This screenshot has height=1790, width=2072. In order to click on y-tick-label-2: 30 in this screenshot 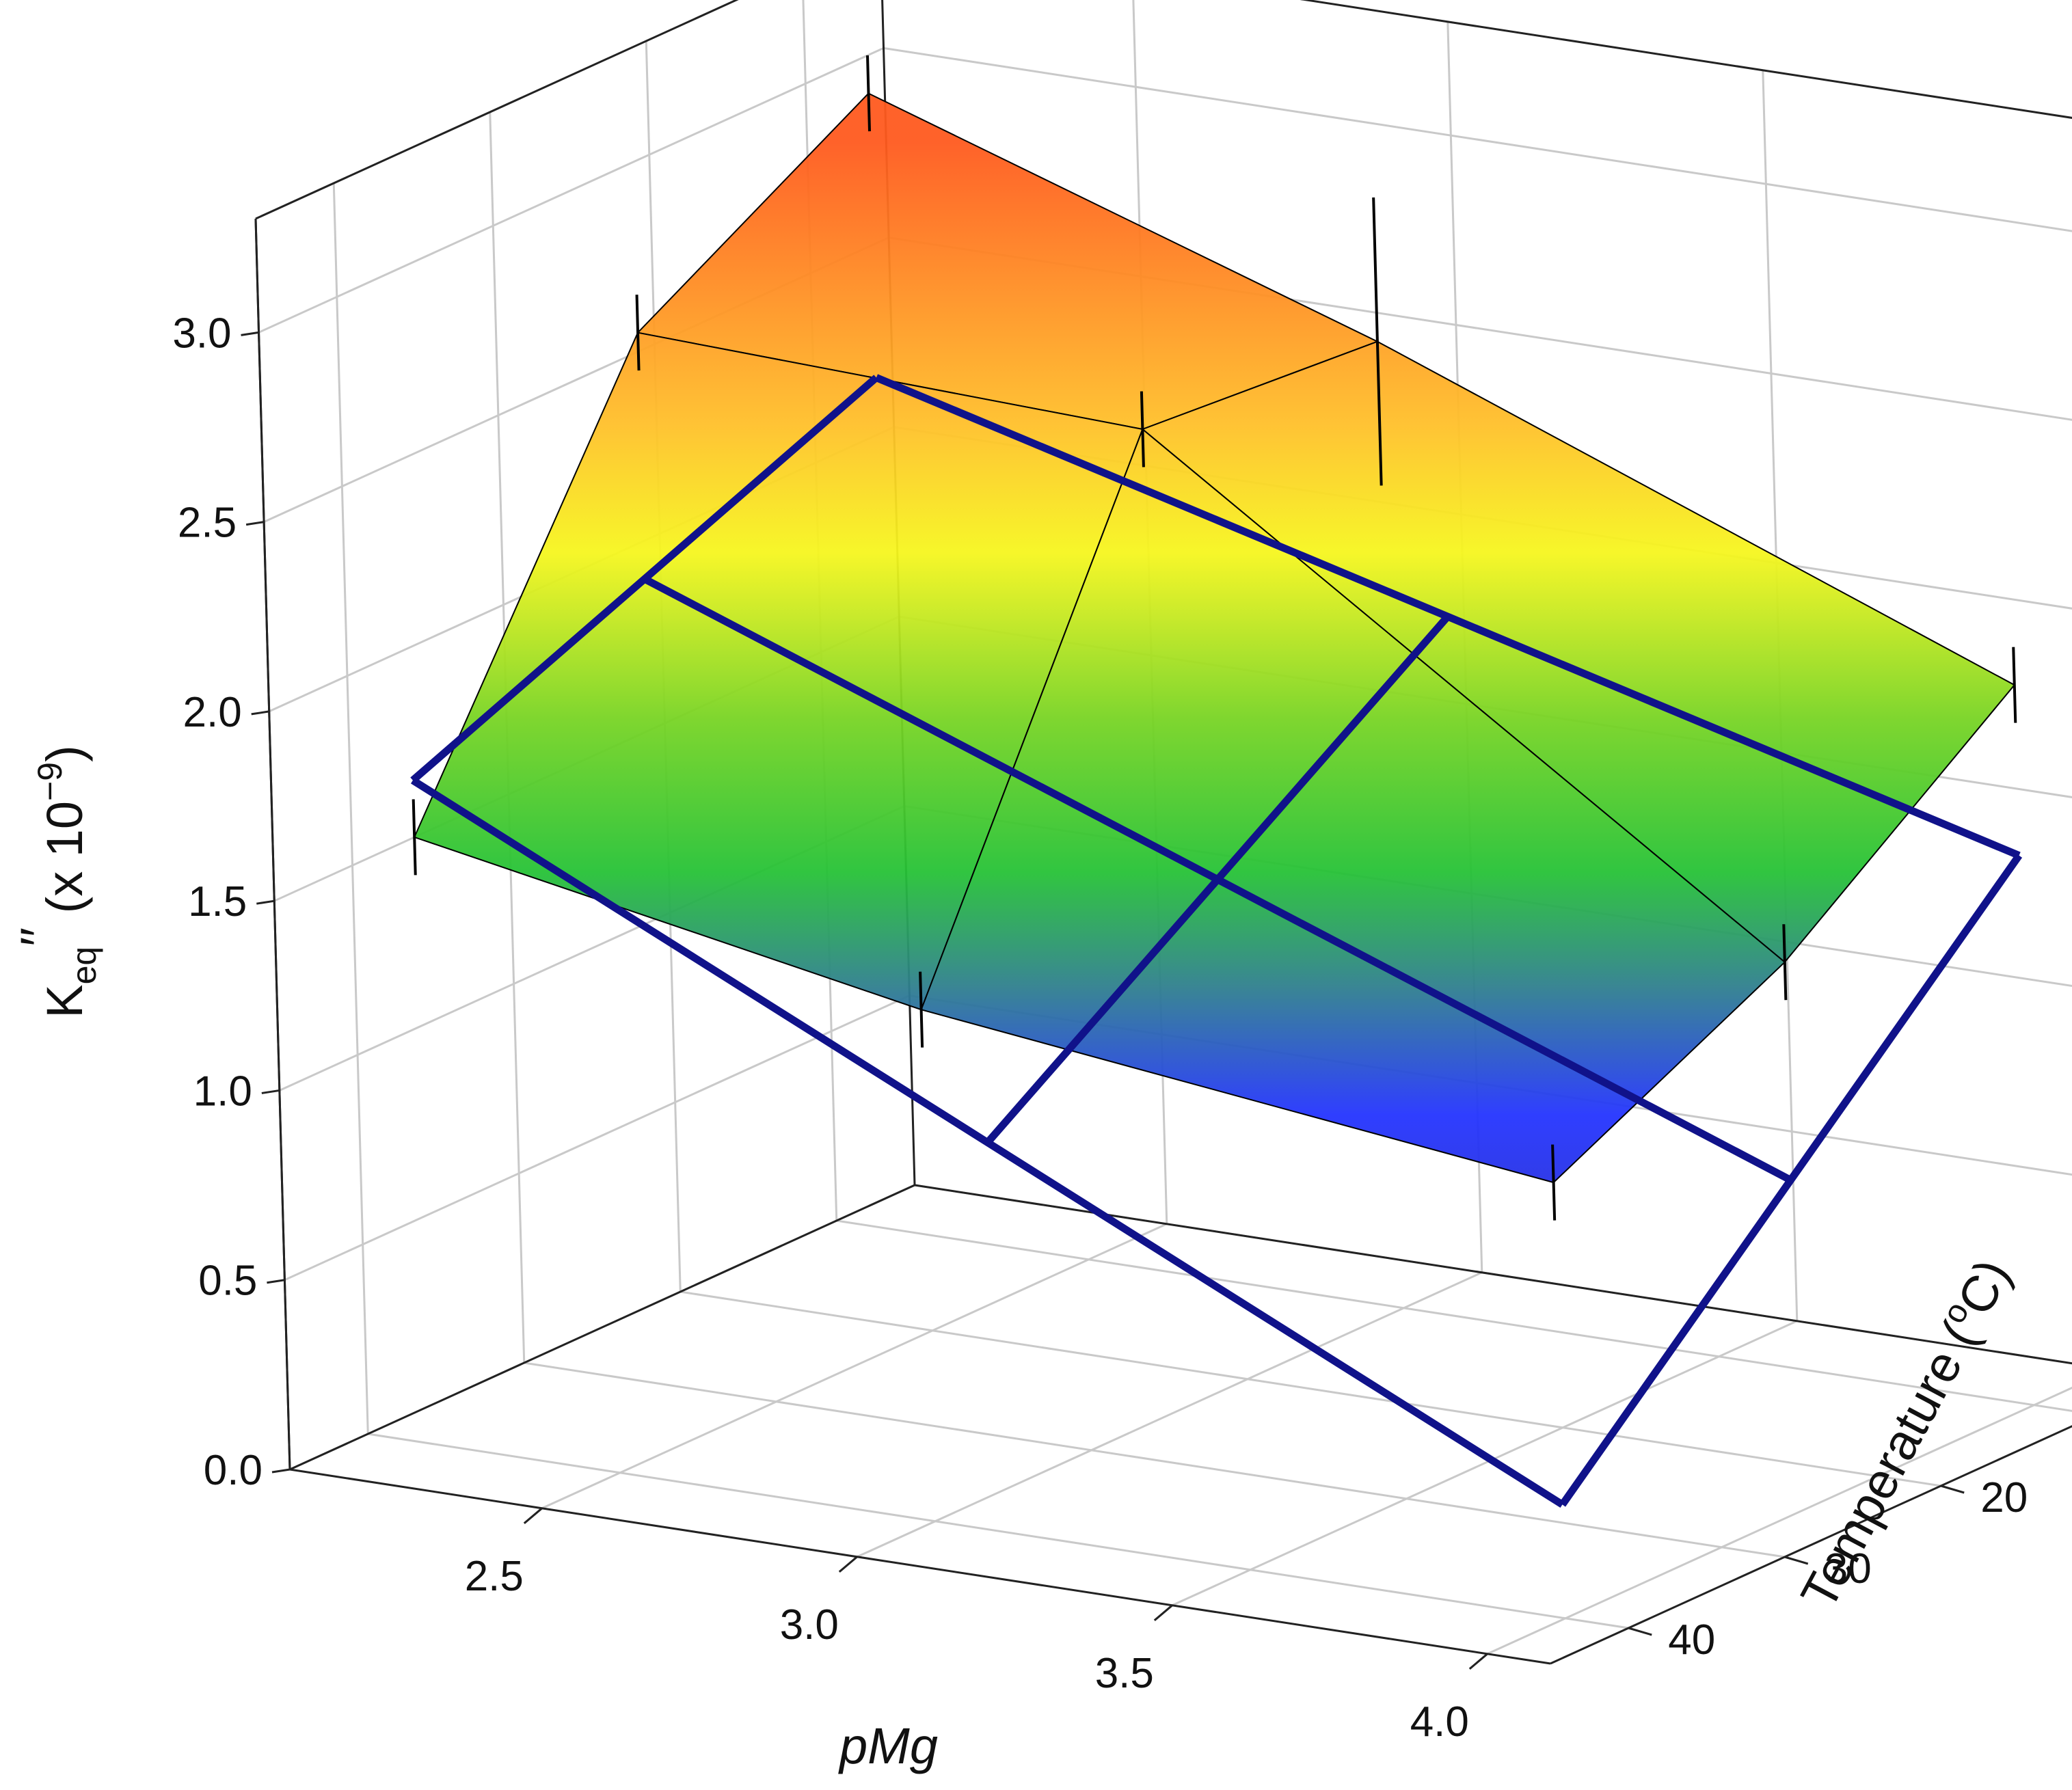, I will do `click(1849, 1568)`.